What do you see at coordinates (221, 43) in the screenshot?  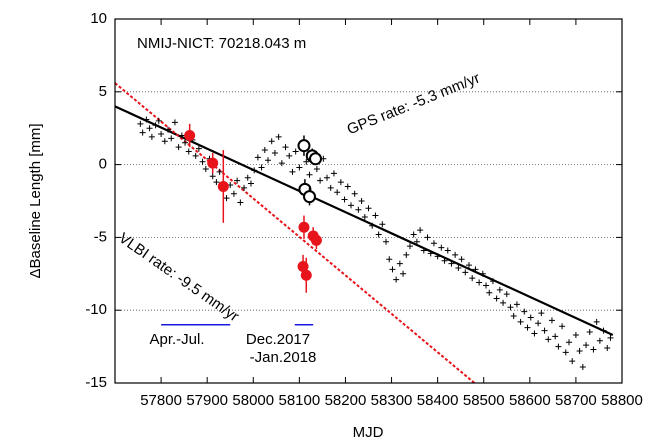 I see `annotation: NMIJ-NICT: 70218.043 m` at bounding box center [221, 43].